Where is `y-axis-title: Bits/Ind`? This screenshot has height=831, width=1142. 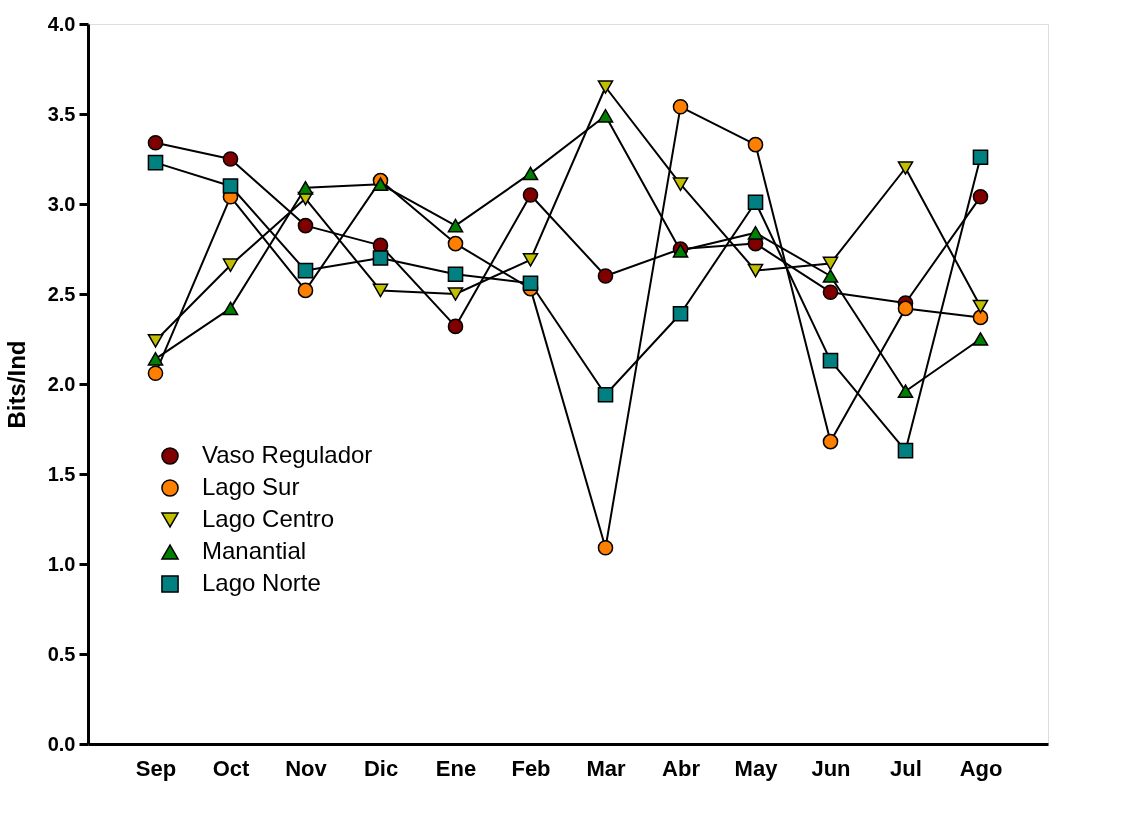 y-axis-title: Bits/Ind is located at coordinates (16, 384).